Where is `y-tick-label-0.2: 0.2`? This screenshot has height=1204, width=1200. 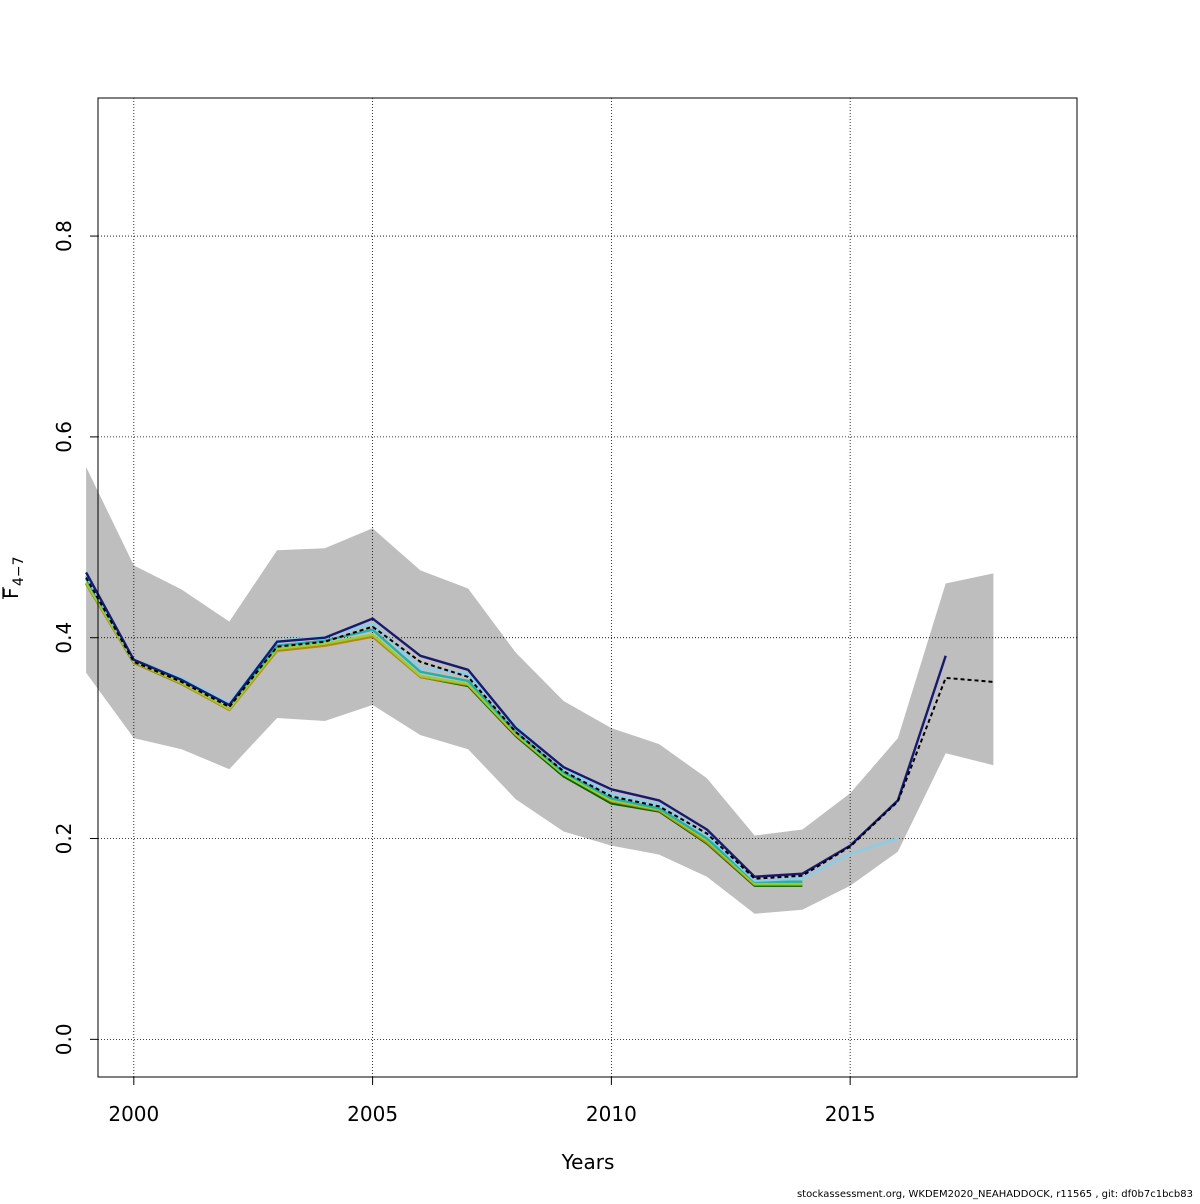 y-tick-label-0.2: 0.2 is located at coordinates (64, 839).